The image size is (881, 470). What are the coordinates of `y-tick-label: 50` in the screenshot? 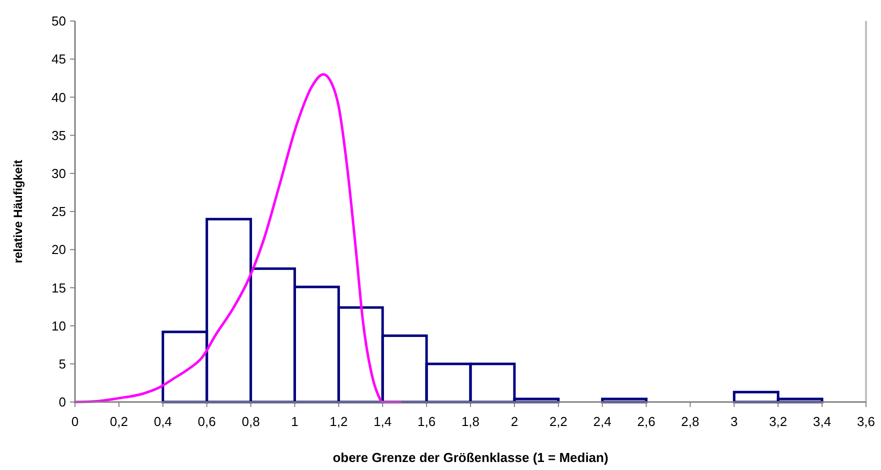 It's located at (59, 21).